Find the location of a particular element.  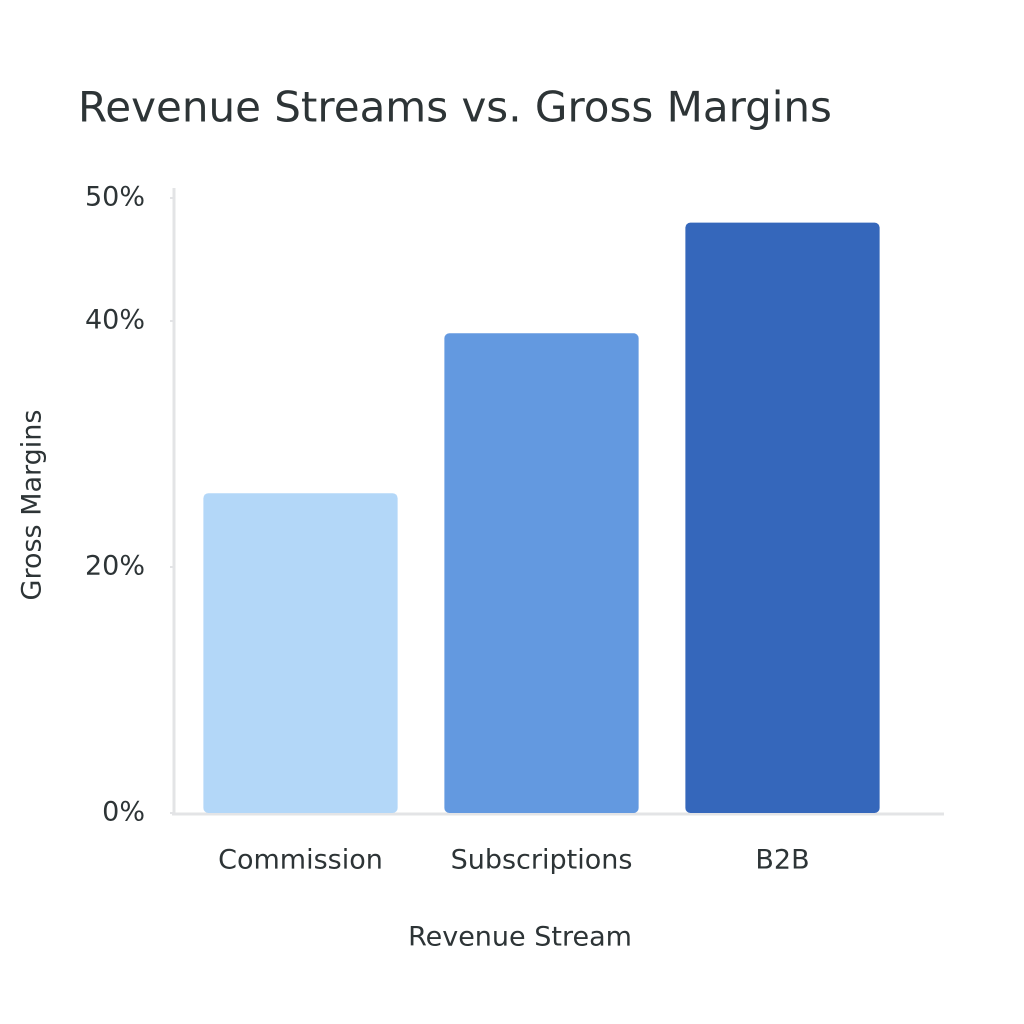

chart-title: Revenue Streams vs. Gross Margins is located at coordinates (455, 107).